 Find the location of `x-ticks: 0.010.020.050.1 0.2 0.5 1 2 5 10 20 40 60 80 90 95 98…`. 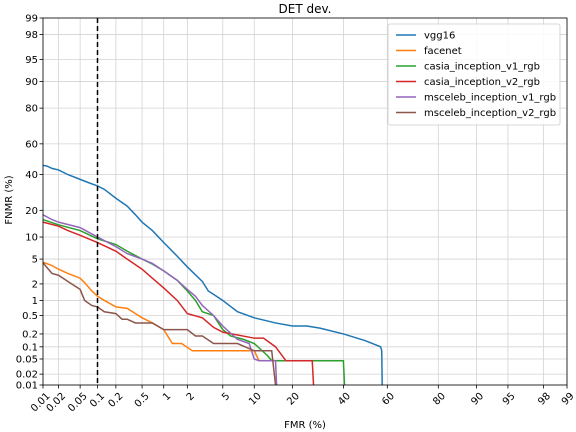

x-ticks: 0.010.020.050.1 0.2 0.5 1 2 5 10 20 40 60 80 90 95 98… is located at coordinates (302, 399).